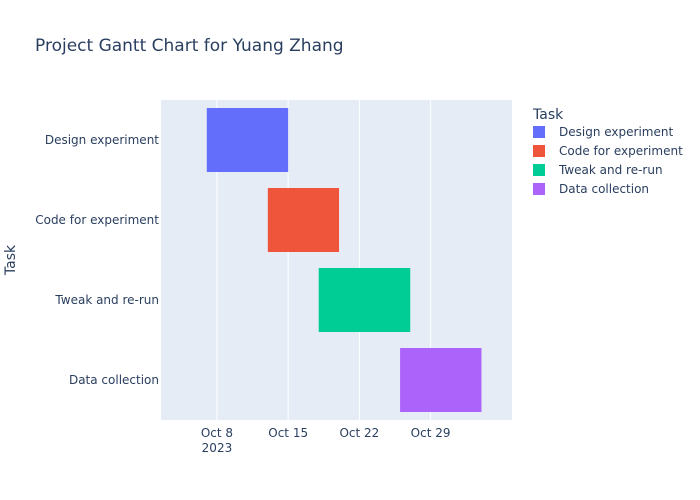  What do you see at coordinates (11, 260) in the screenshot?
I see `y-axis-title: Task` at bounding box center [11, 260].